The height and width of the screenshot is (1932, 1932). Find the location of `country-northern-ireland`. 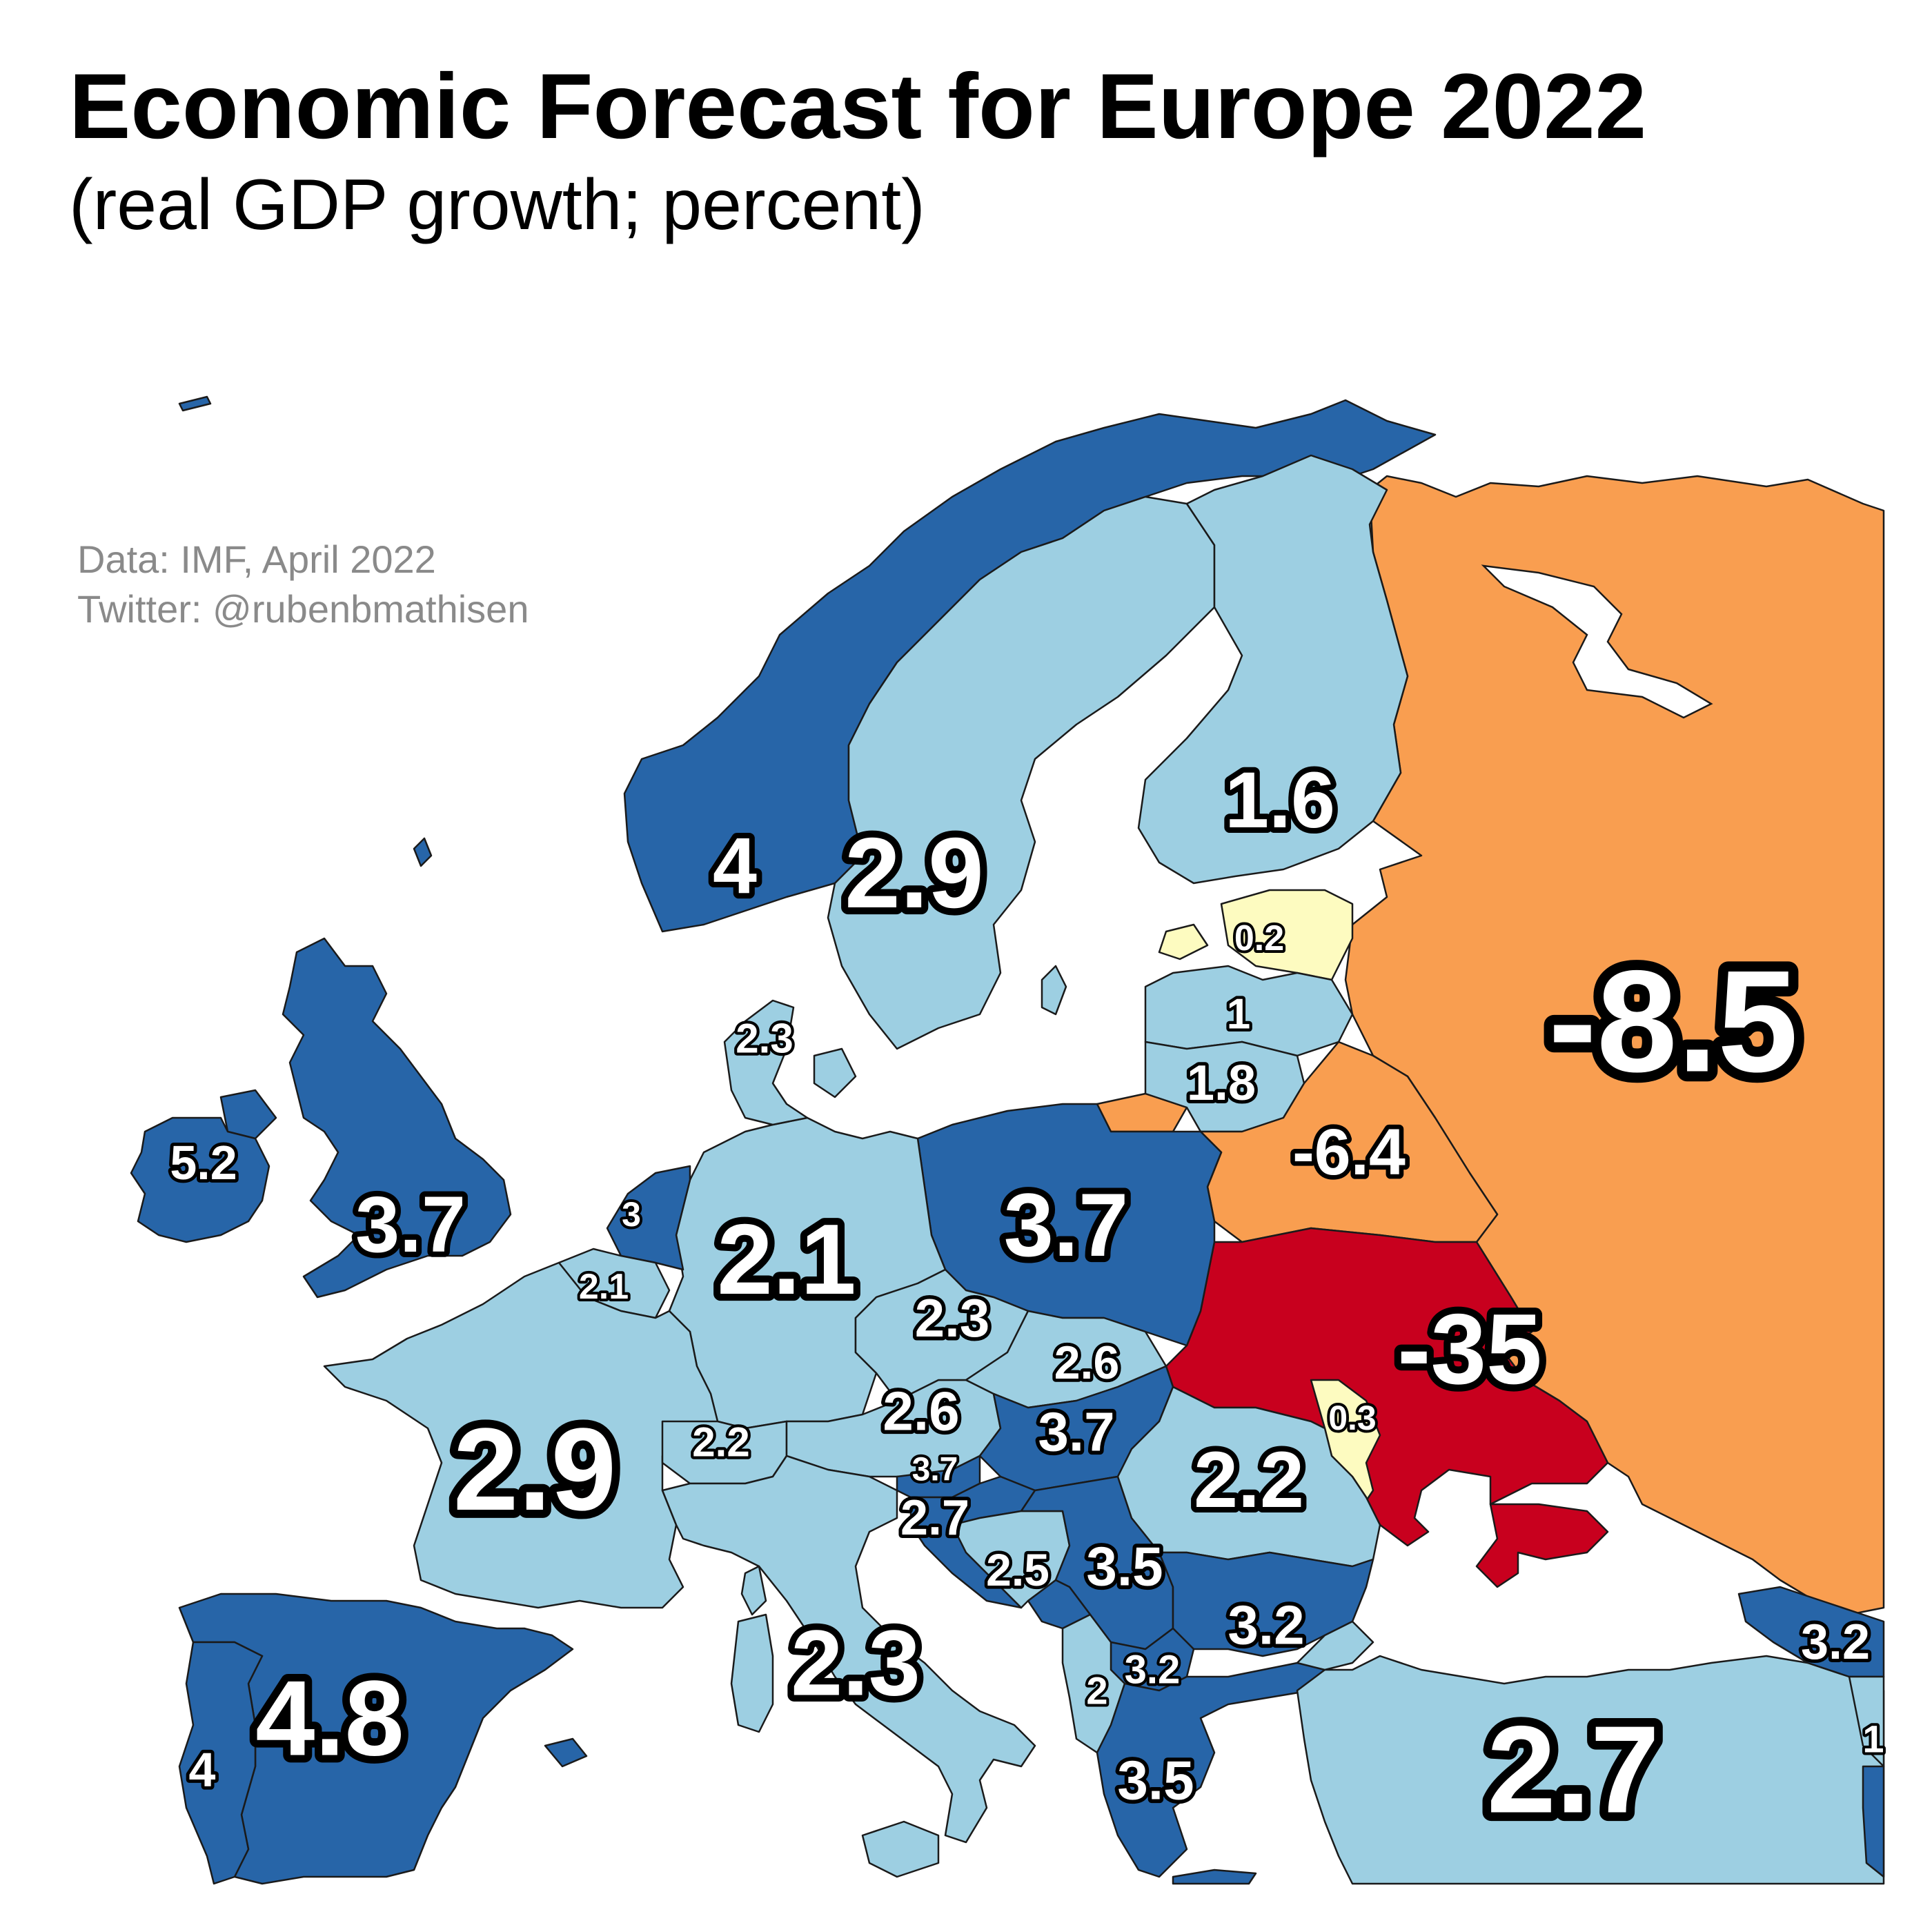

country-northern-ireland is located at coordinates (248, 1114).